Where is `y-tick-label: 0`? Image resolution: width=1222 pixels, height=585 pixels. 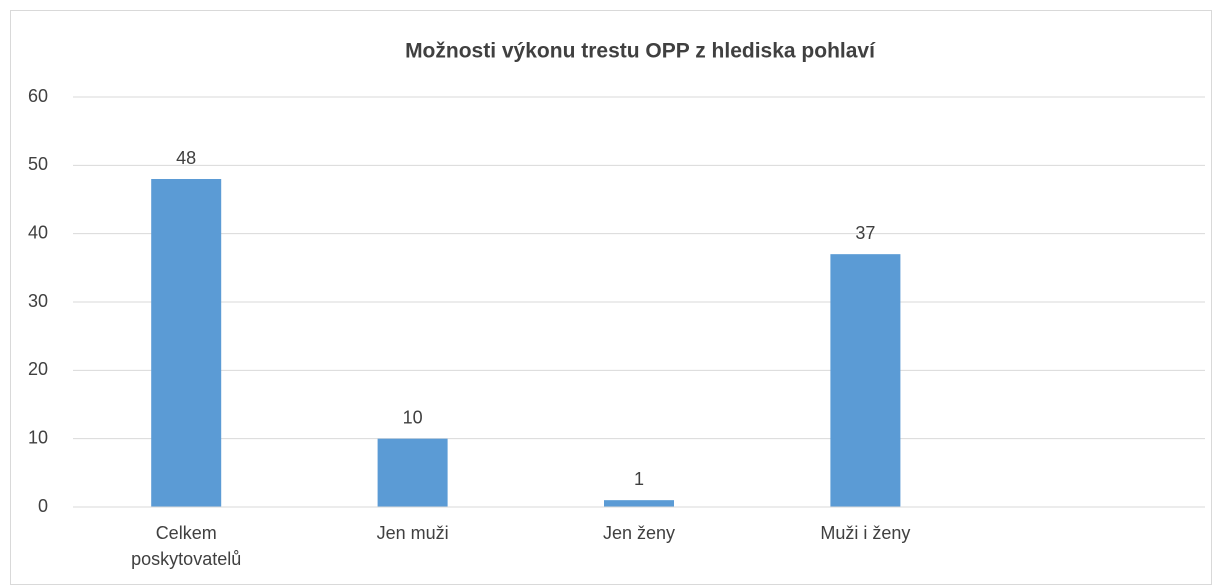
y-tick-label: 0 is located at coordinates (43, 506).